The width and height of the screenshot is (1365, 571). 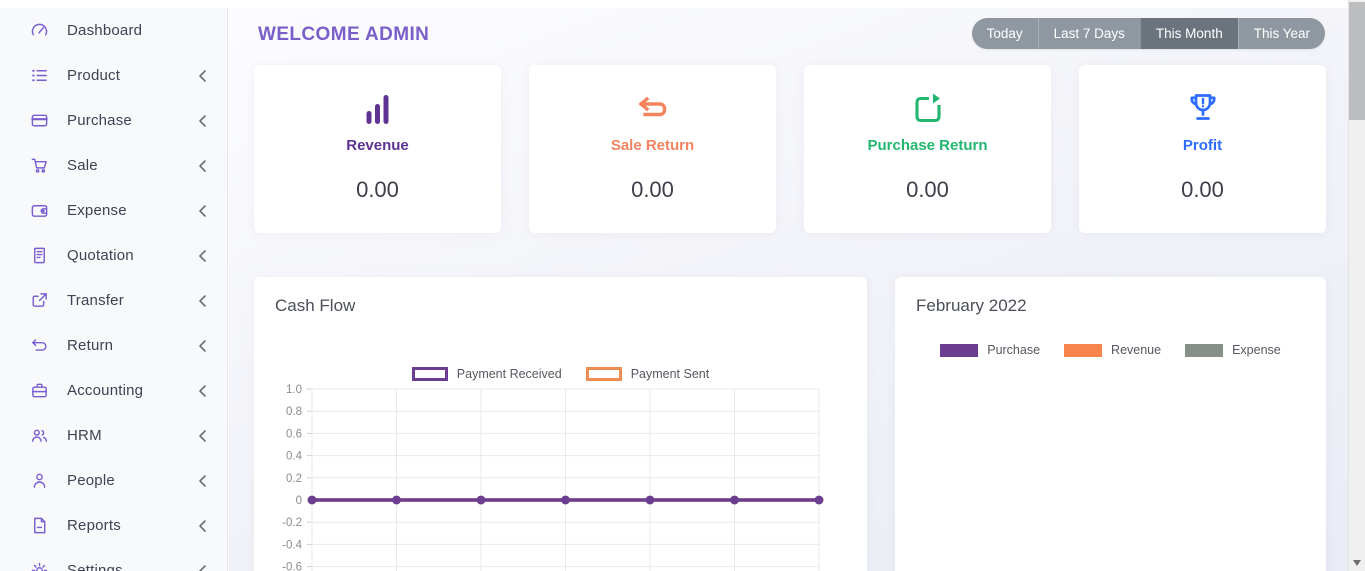 What do you see at coordinates (40, 436) in the screenshot?
I see `users-icon` at bounding box center [40, 436].